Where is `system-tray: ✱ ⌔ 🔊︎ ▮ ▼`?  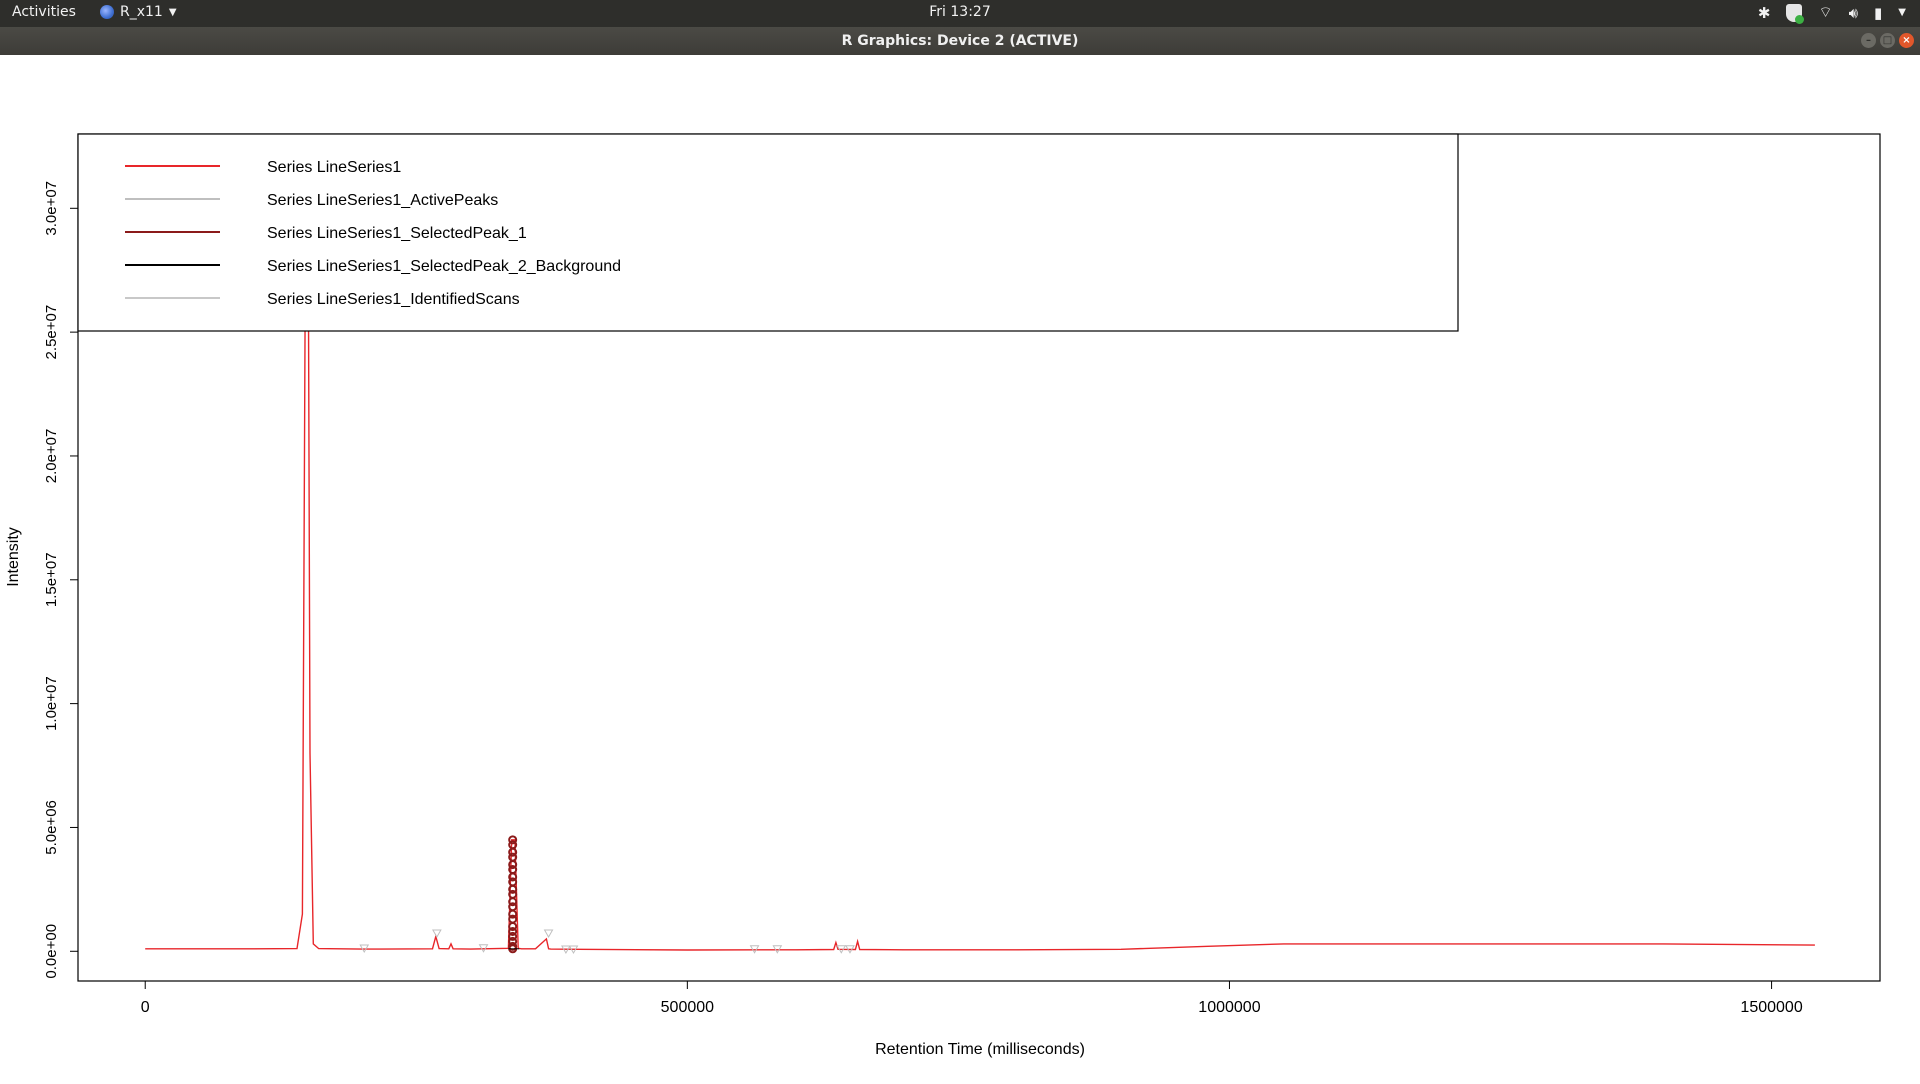 system-tray: ✱ ⌔ 🔊︎ ▮ ▼ is located at coordinates (1831, 13).